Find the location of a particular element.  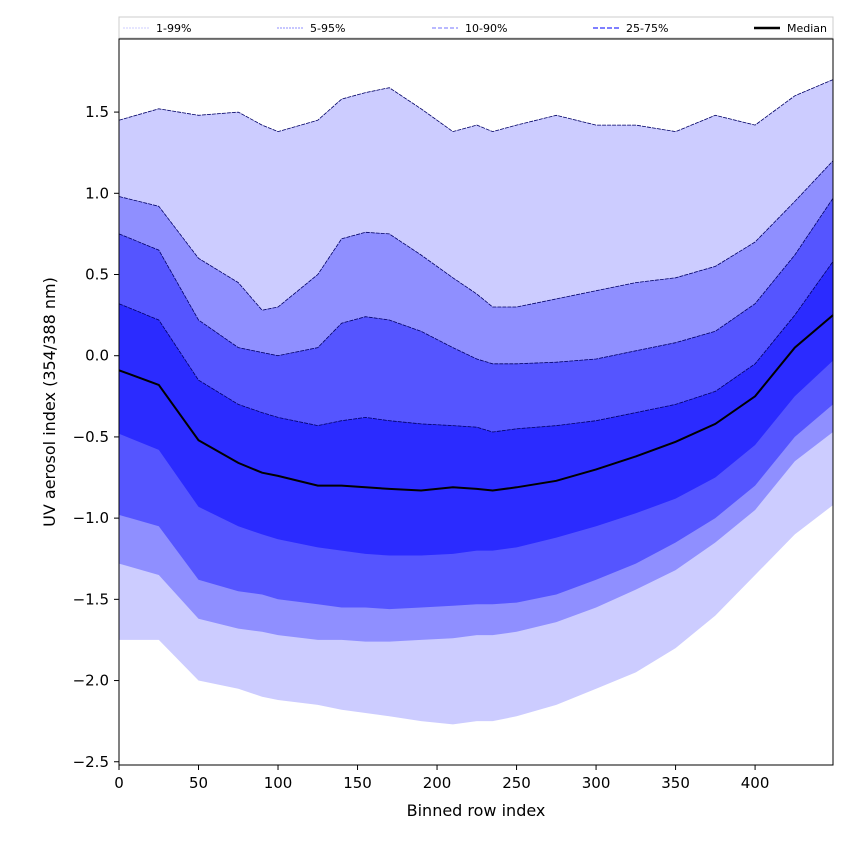

y-tick-label: −0.5 is located at coordinates (91, 437).